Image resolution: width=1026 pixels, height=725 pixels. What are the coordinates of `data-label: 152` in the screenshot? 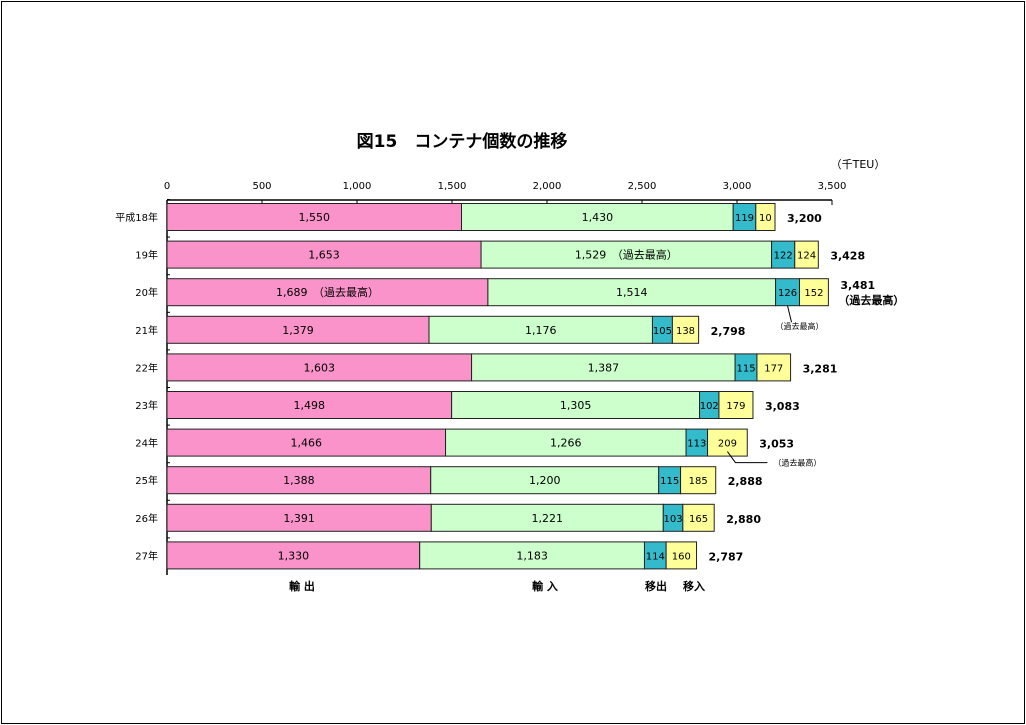 It's located at (813, 293).